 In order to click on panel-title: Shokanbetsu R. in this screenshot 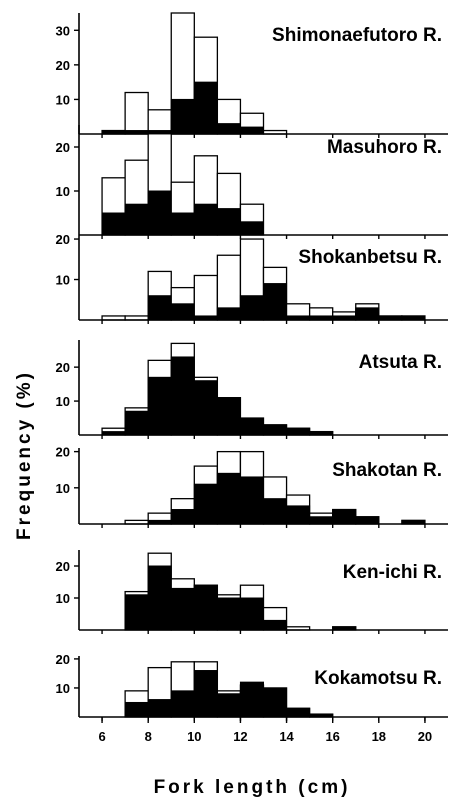, I will do `click(370, 257)`.